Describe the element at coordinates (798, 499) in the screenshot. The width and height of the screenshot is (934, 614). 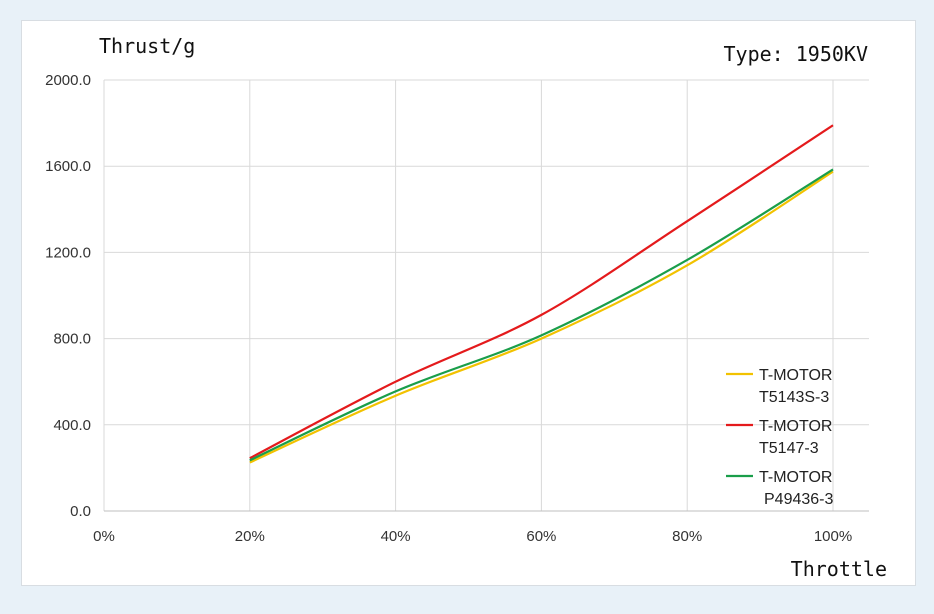
I see `legend-label: P49436-3` at that location.